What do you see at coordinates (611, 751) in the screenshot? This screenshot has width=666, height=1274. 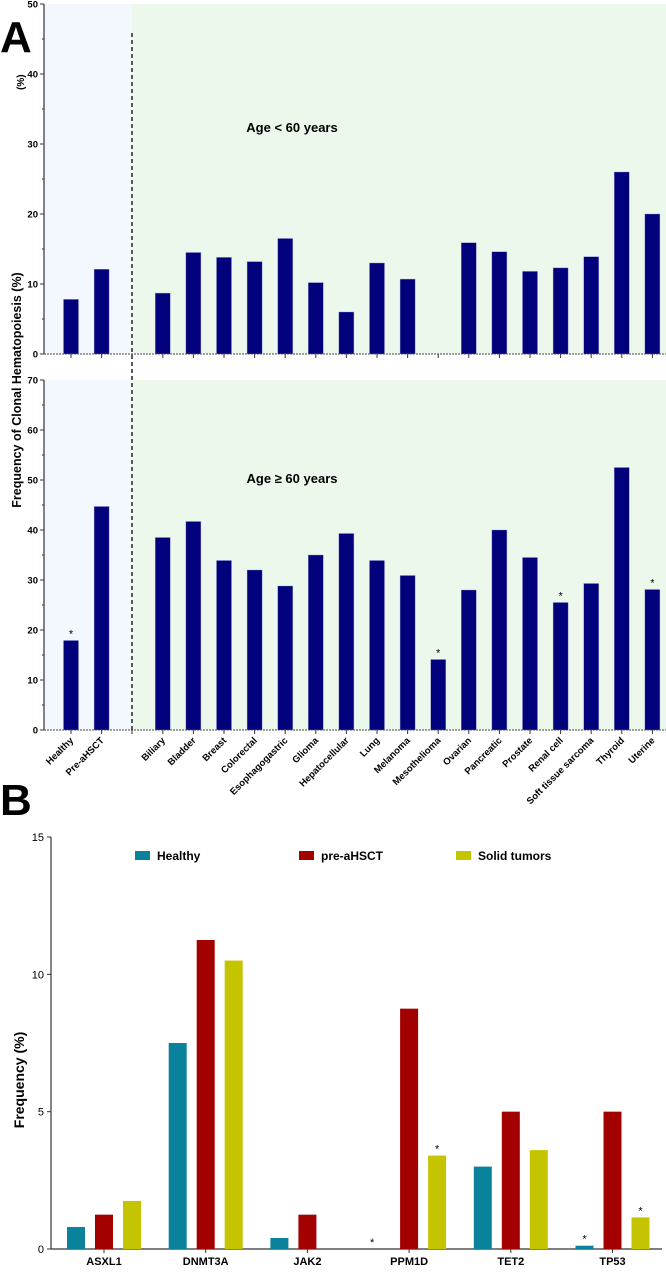 I see `x-tick-label: Thyroid` at bounding box center [611, 751].